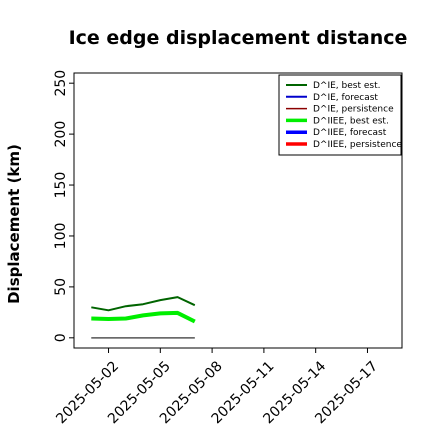 Image resolution: width=440 pixels, height=440 pixels. Describe the element at coordinates (345, 98) in the screenshot. I see `legend-entry: D^IE, forecast` at that location.